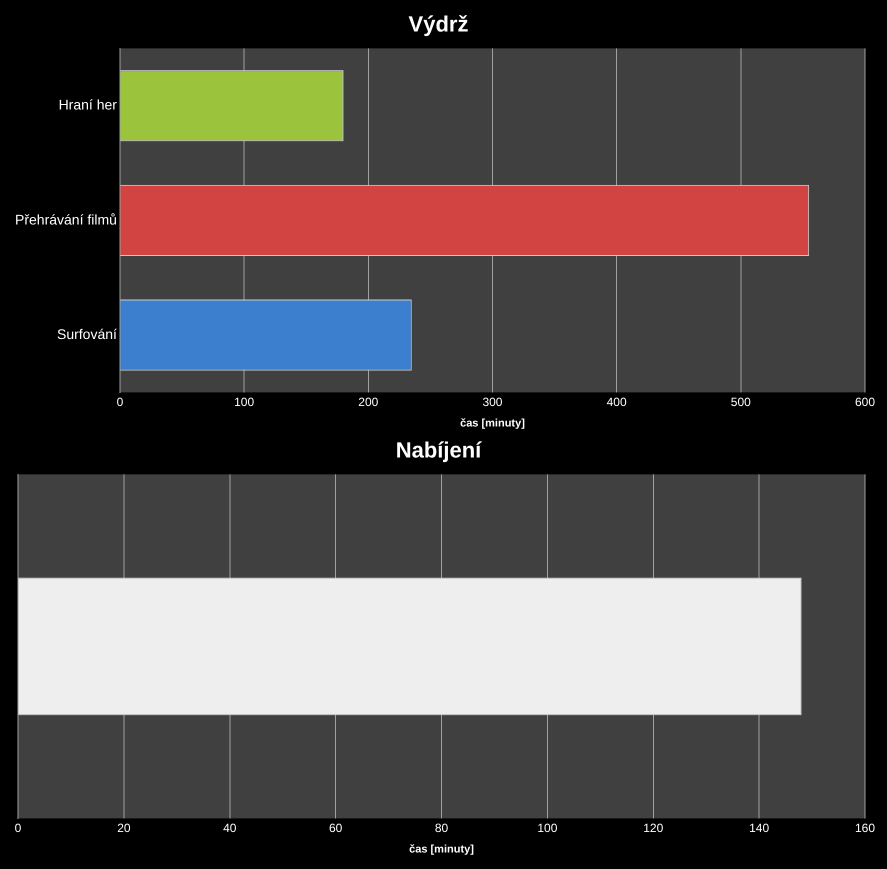  Describe the element at coordinates (653, 827) in the screenshot. I see `x-tick-label: 120` at that location.